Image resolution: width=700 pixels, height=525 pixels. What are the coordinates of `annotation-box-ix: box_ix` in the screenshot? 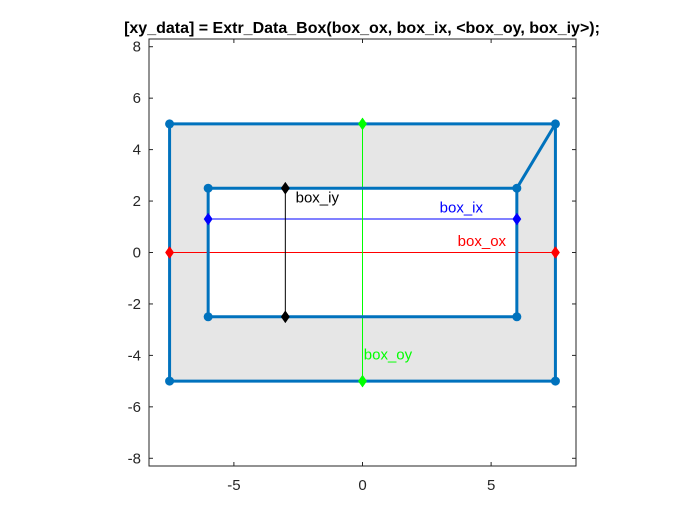 It's located at (462, 208).